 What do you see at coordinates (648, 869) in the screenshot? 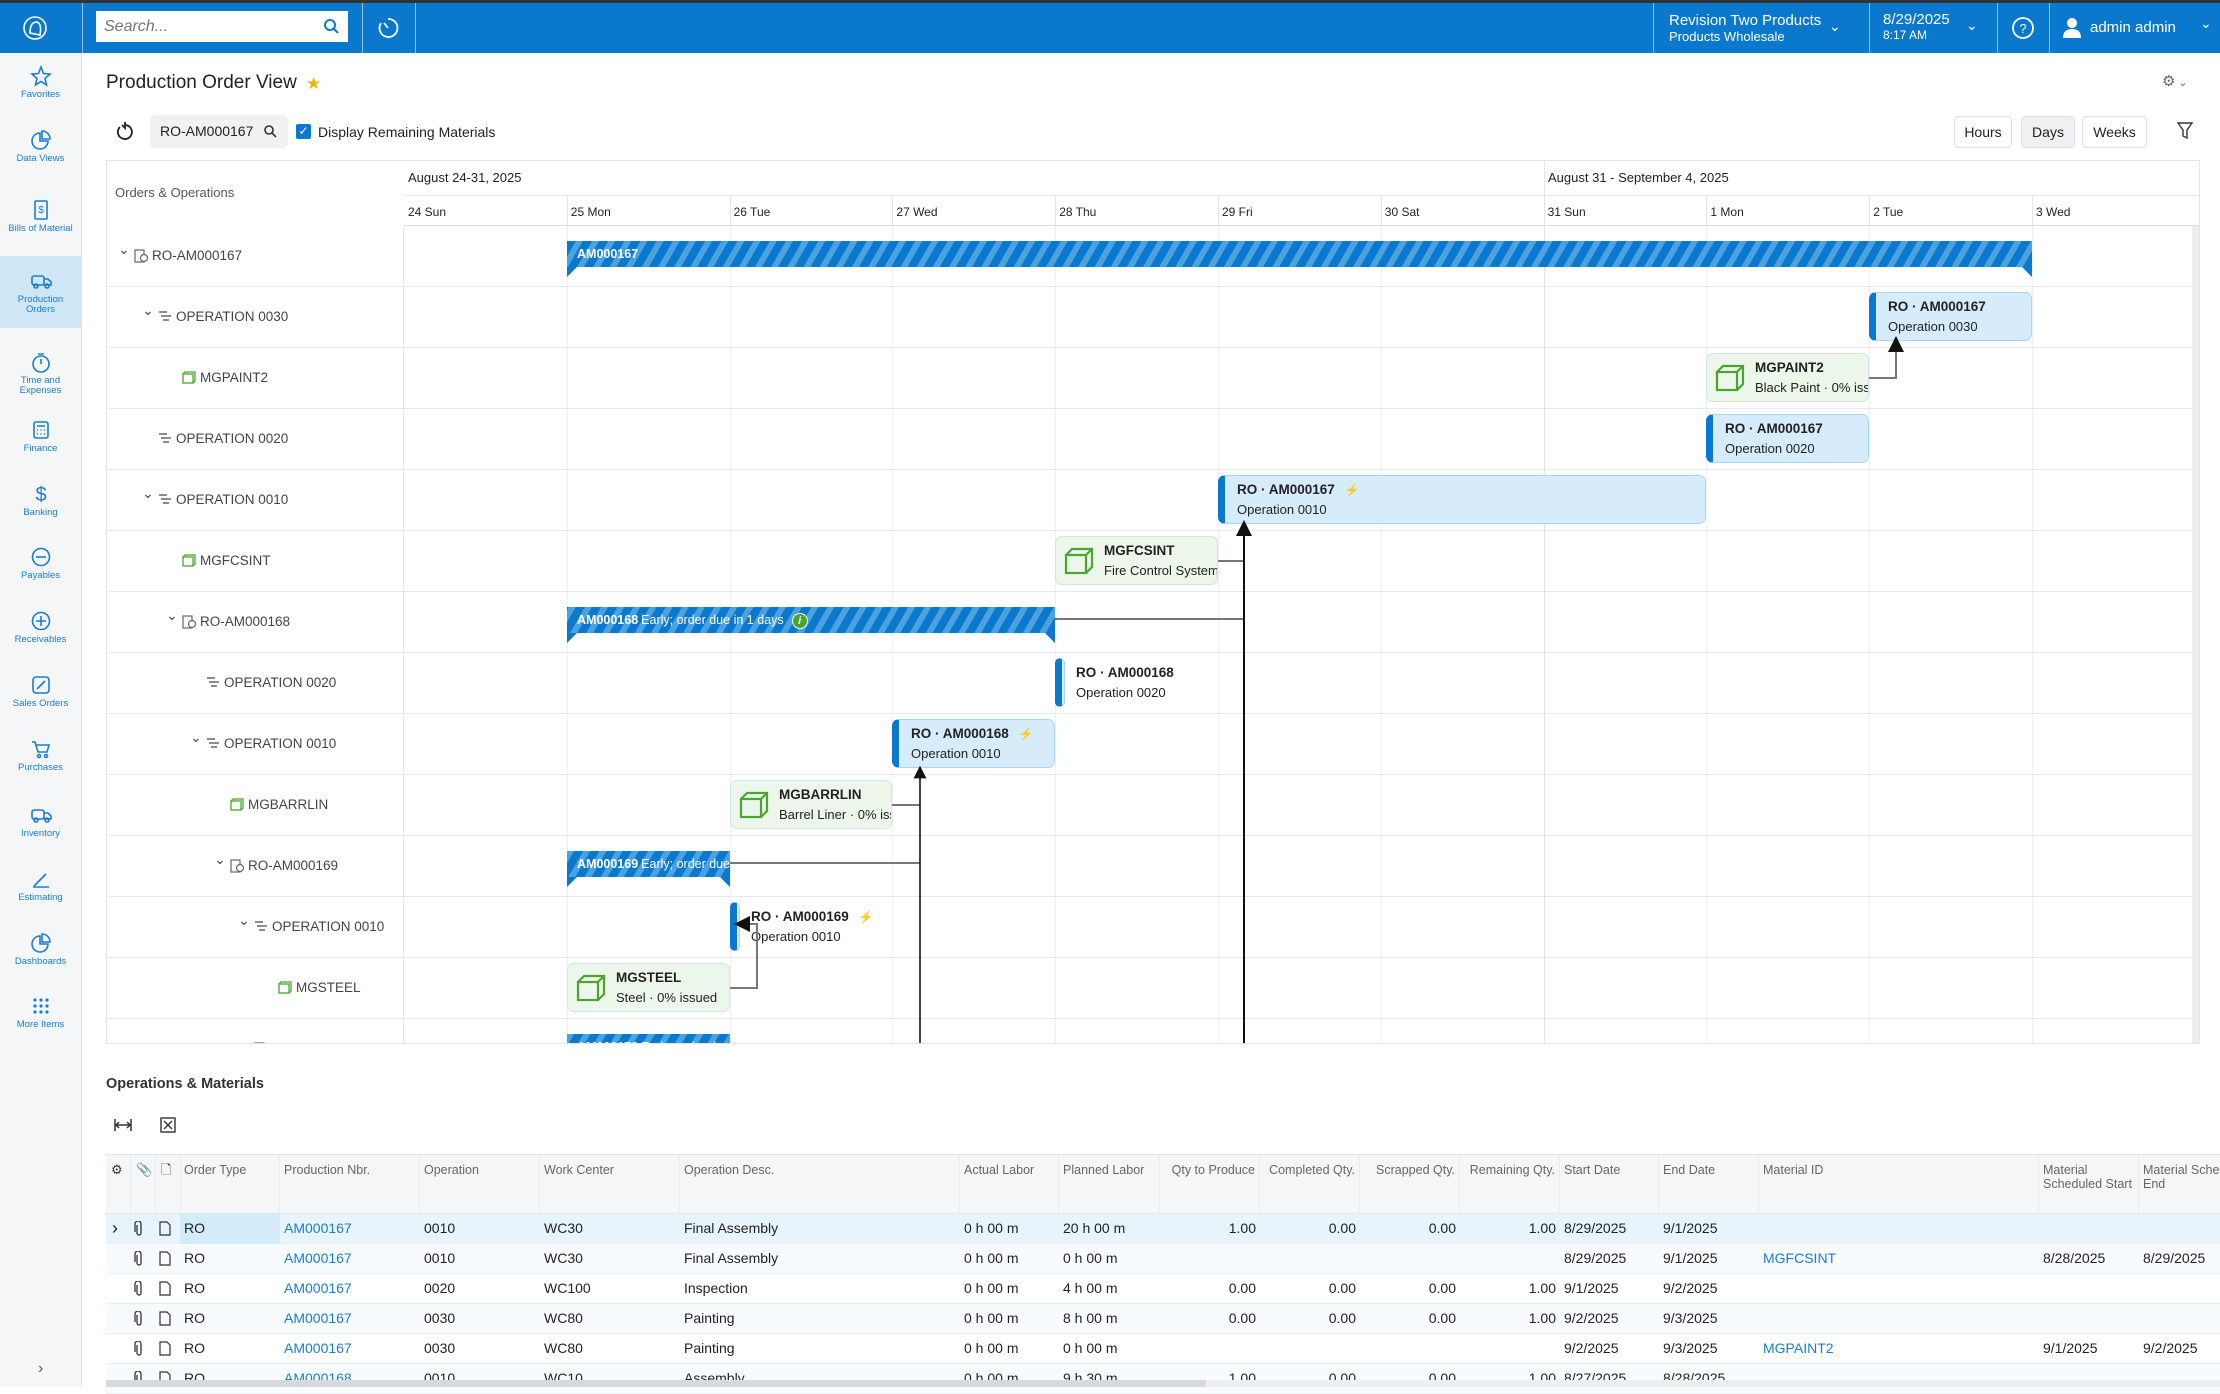
I see `order-summary-bar: AM000169 Early; order due` at bounding box center [648, 869].